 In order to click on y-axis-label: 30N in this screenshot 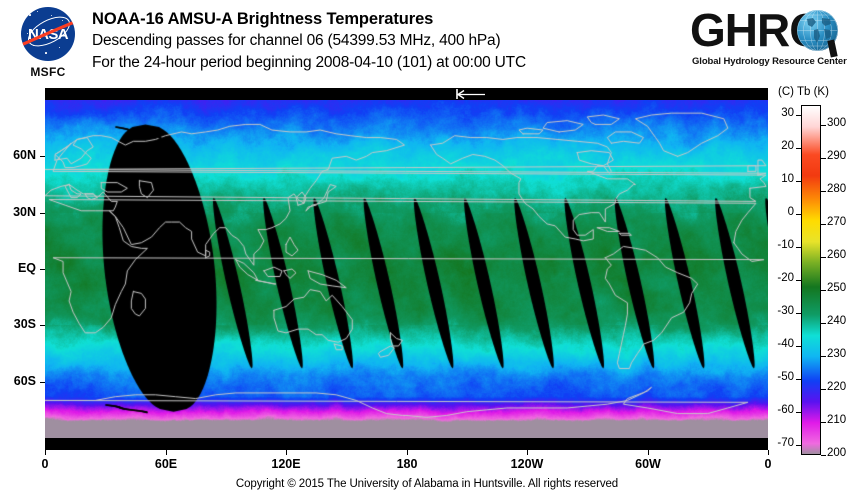, I will do `click(24, 212)`.